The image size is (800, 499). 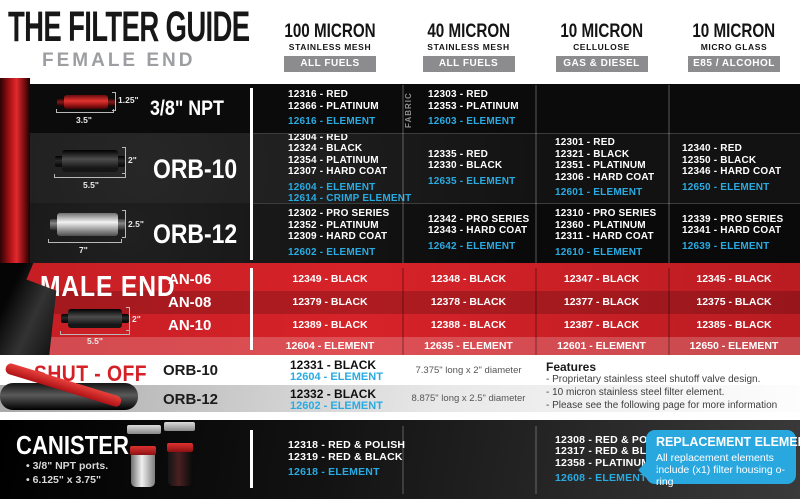 What do you see at coordinates (734, 279) in the screenshot?
I see `part-number: 12345 - BLACK` at bounding box center [734, 279].